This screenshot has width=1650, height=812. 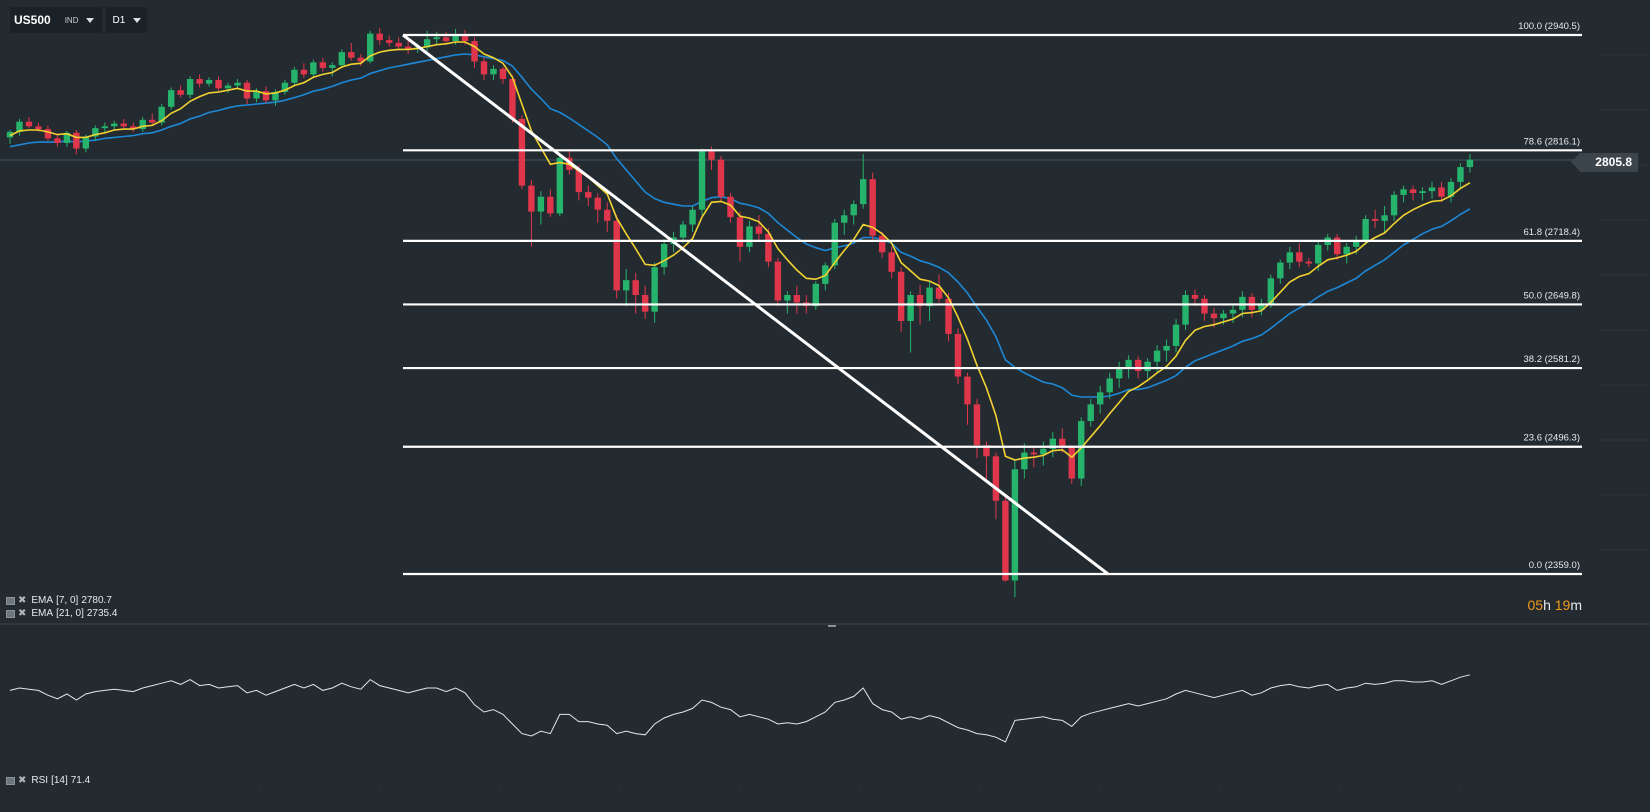 I want to click on ema7-legend: ✖ EMA [7, 0] 2780.7, so click(x=59, y=600).